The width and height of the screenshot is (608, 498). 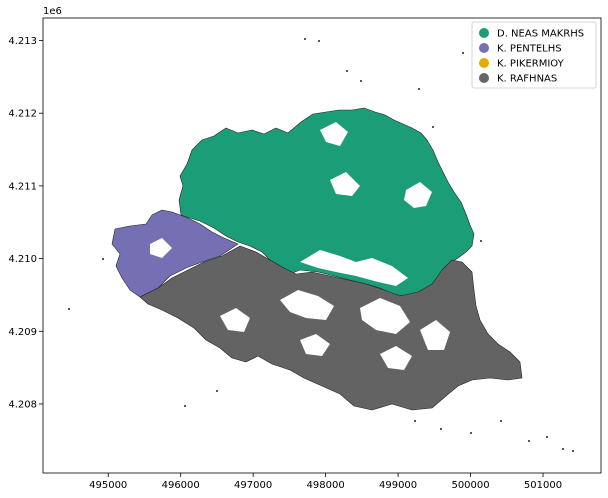 What do you see at coordinates (527, 79) in the screenshot?
I see `legend-label: K. RAFHNAS` at bounding box center [527, 79].